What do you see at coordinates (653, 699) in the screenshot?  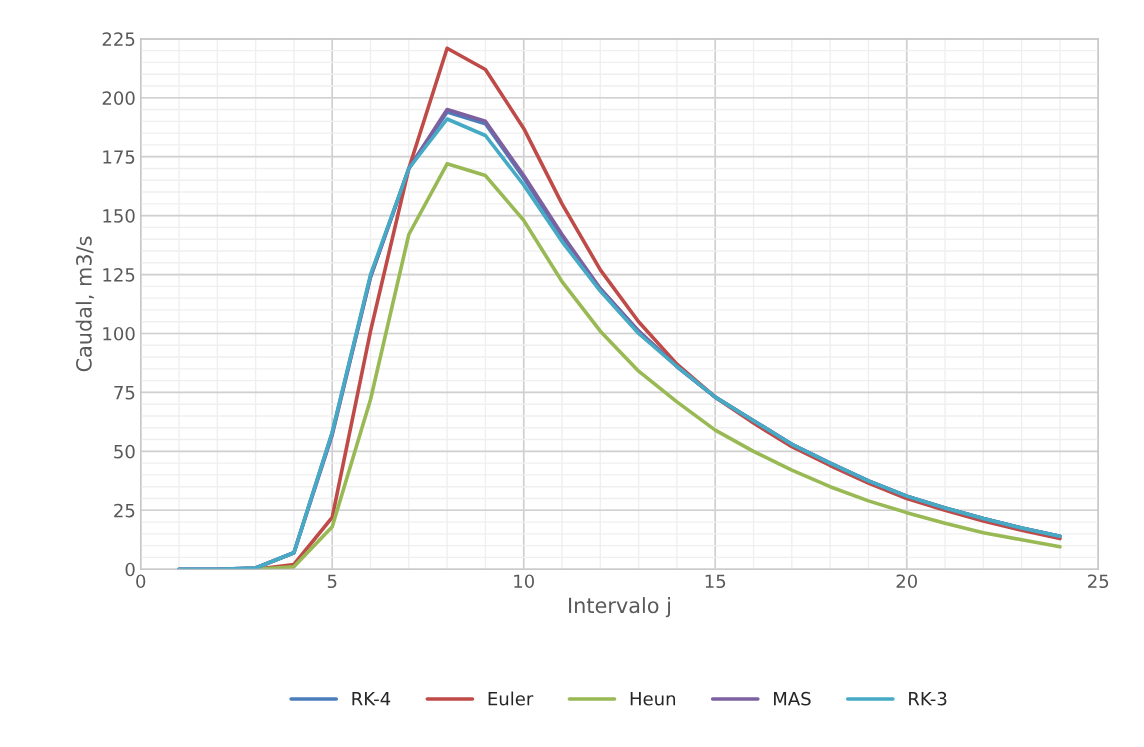 I see `legend-label: Heun` at bounding box center [653, 699].